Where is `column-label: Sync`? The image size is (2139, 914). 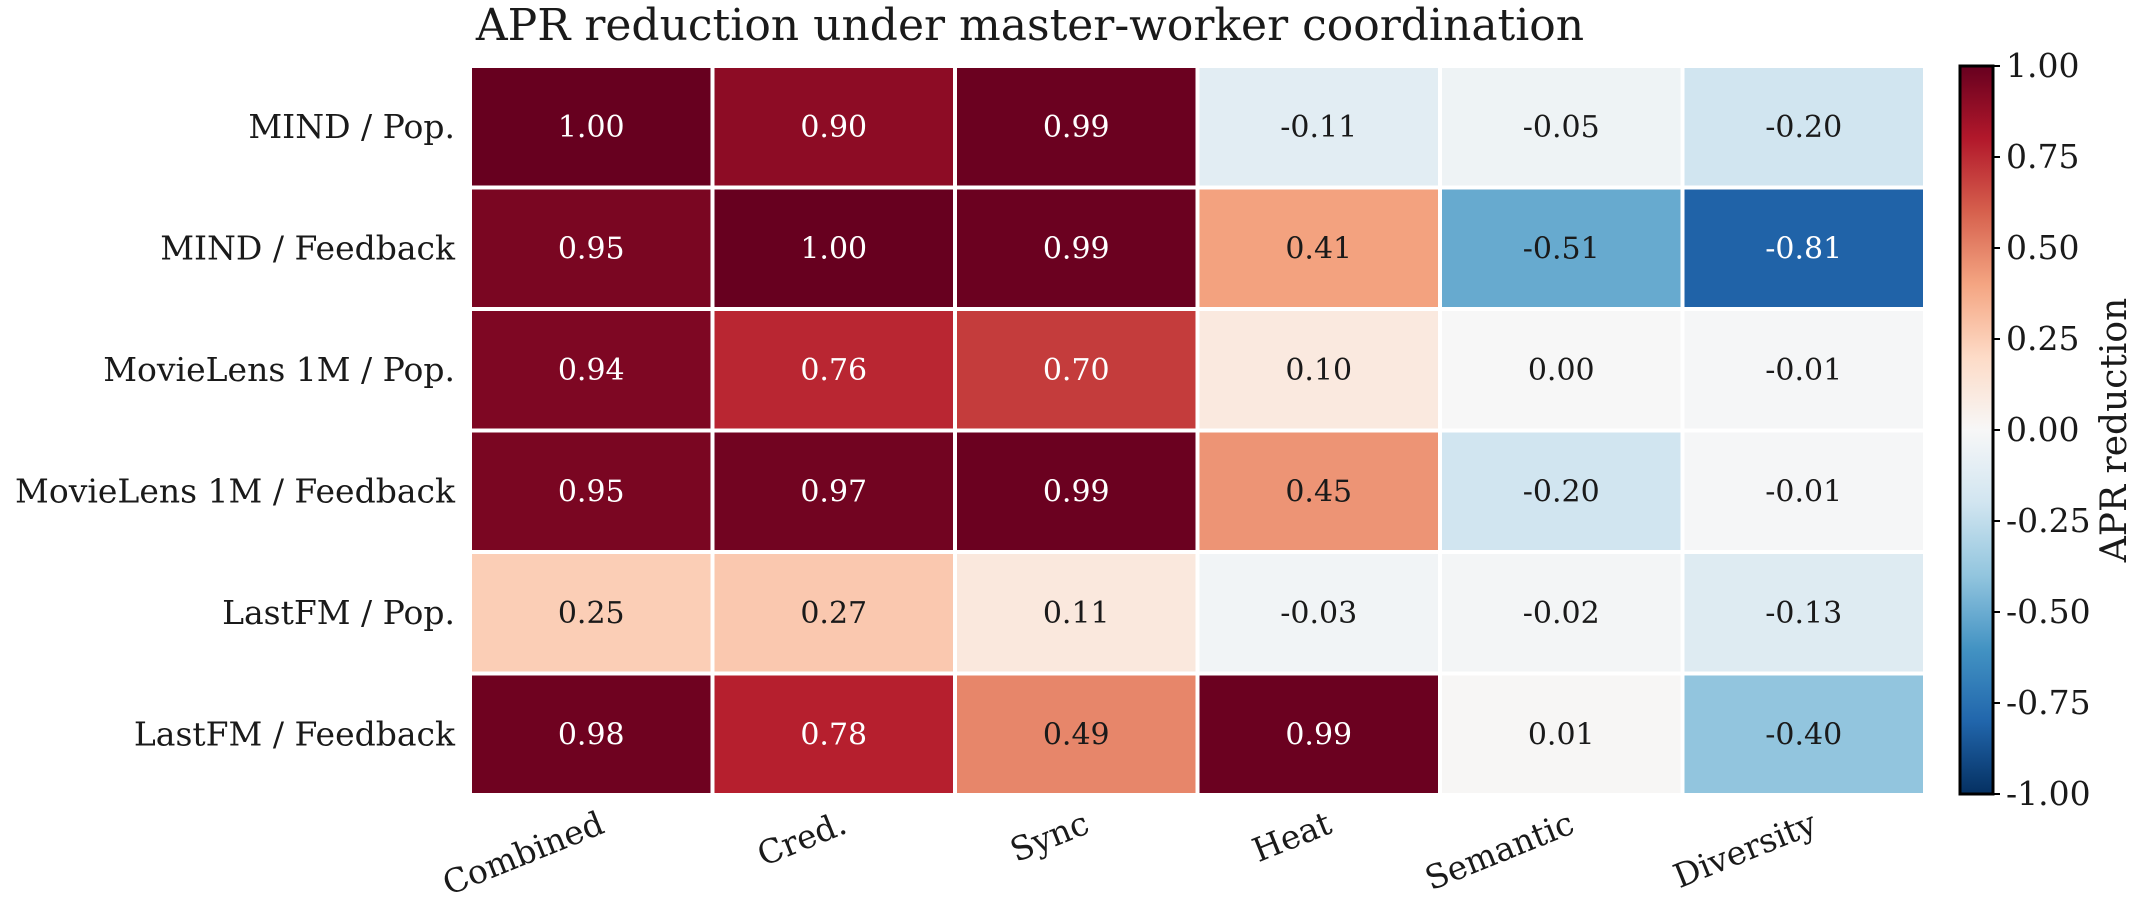 column-label: Sync is located at coordinates (1050, 836).